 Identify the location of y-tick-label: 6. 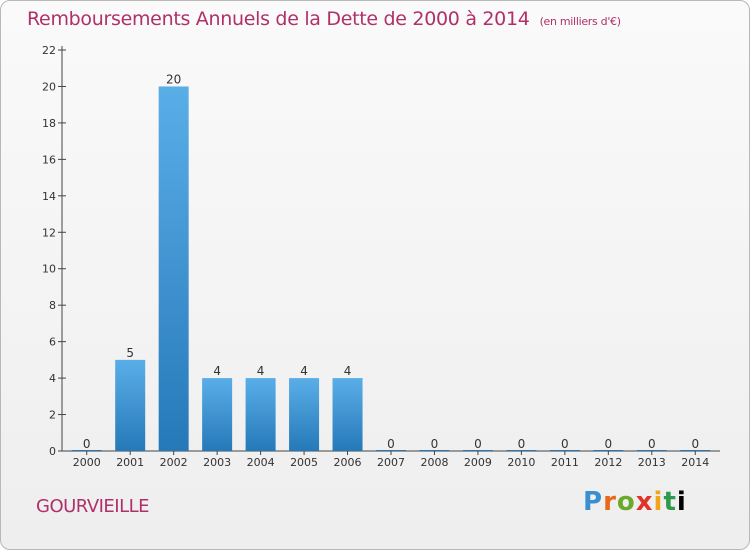
(52, 342).